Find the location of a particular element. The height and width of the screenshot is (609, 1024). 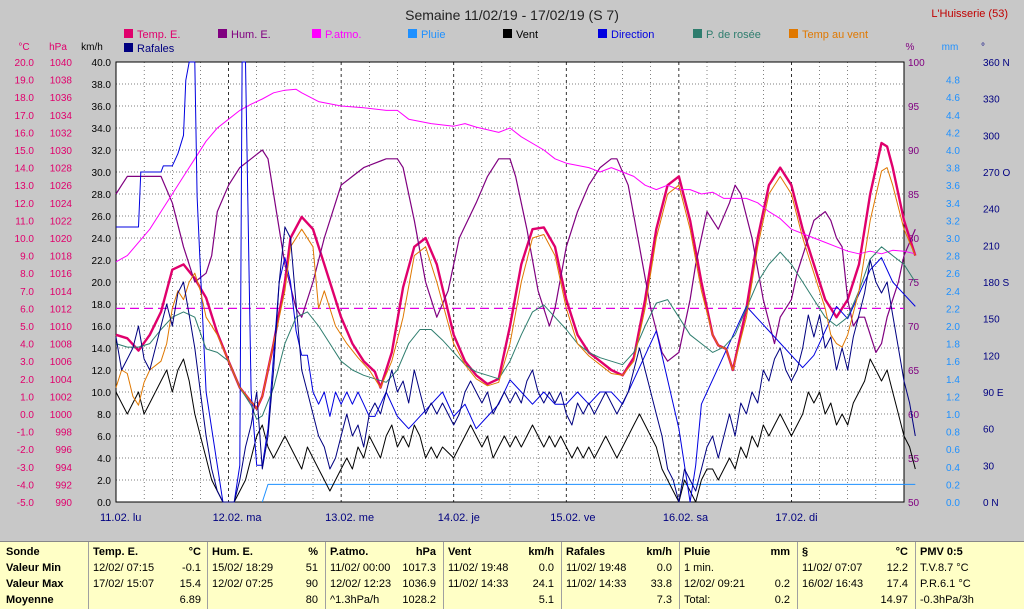

day-label: 11.02. lu is located at coordinates (120, 518).